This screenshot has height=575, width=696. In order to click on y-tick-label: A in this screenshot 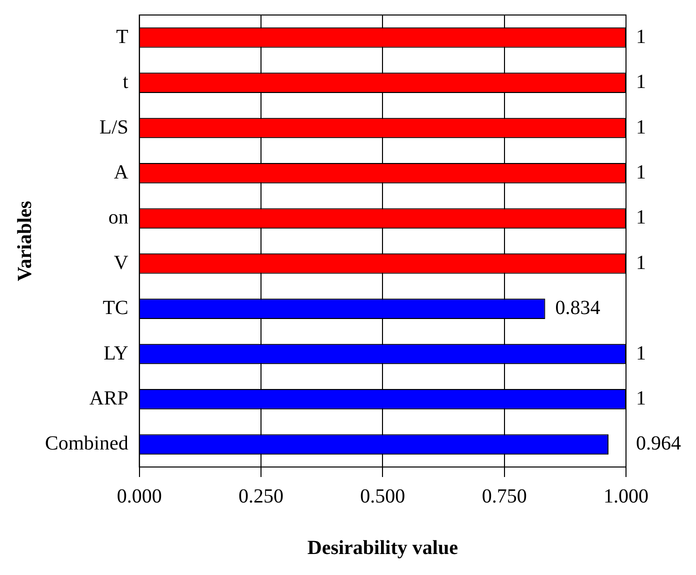, I will do `click(121, 172)`.